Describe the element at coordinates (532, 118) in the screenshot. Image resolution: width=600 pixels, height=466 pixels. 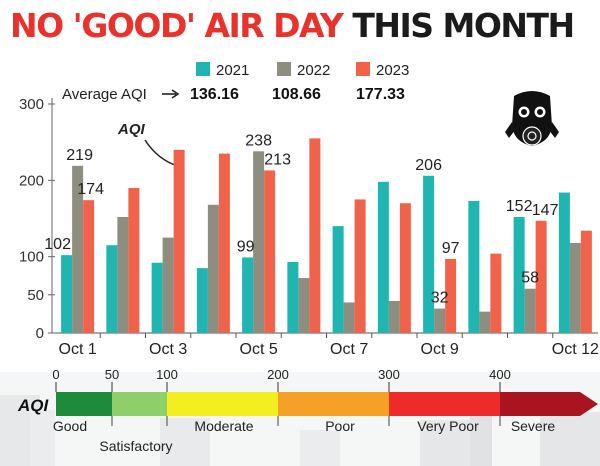
I see `gas-mask-icon` at that location.